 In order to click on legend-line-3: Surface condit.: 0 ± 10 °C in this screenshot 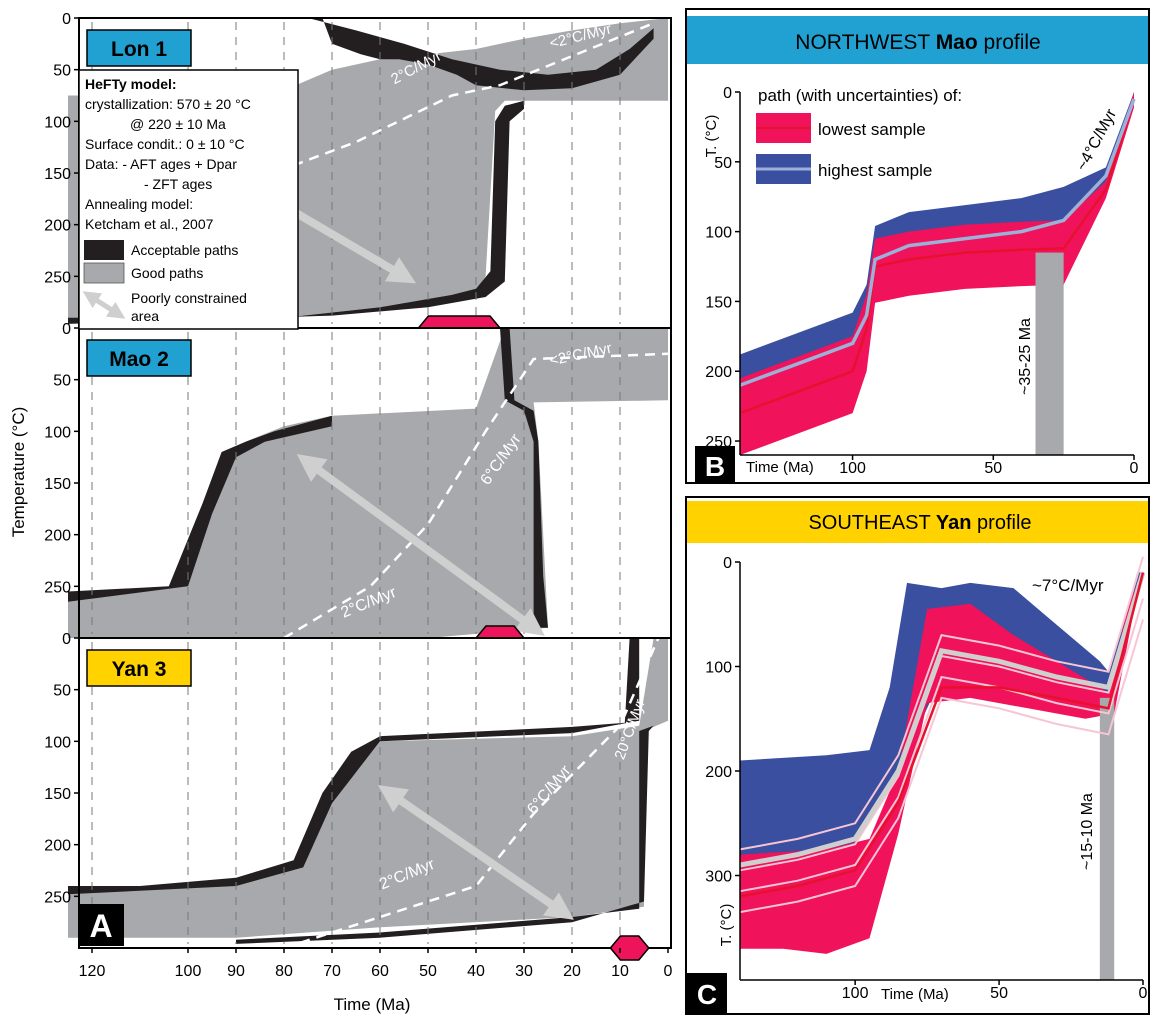, I will do `click(165, 144)`.